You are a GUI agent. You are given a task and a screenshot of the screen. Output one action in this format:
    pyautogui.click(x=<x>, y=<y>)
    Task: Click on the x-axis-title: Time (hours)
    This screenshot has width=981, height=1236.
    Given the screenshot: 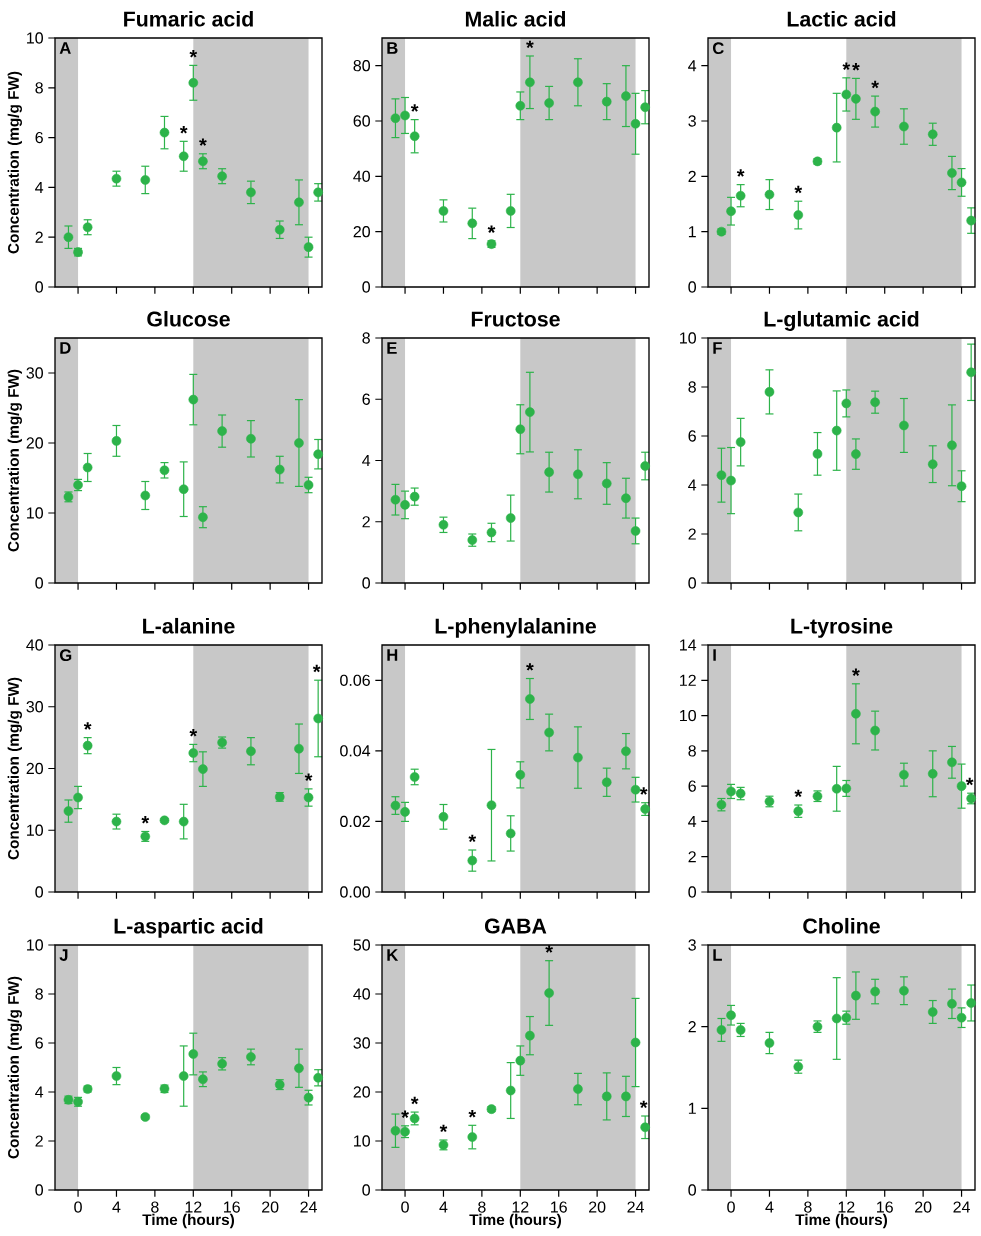 What is the action you would take?
    pyautogui.click(x=188, y=1221)
    